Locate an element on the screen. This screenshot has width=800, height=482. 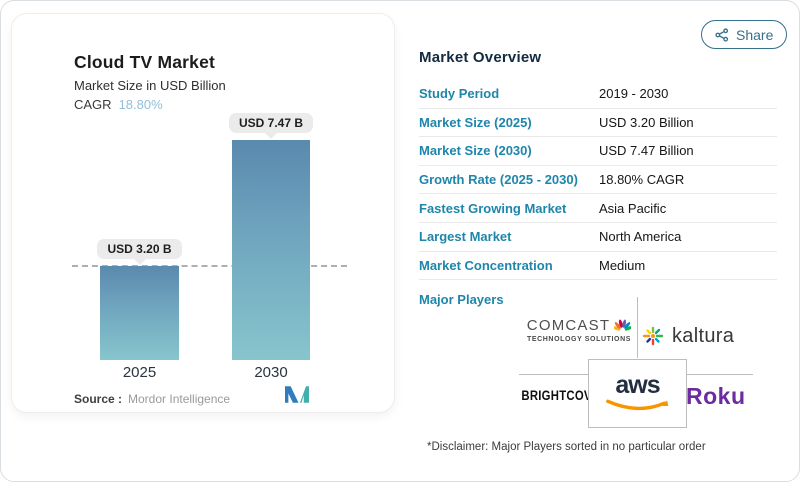
bar-2025: USD 3.20 B is located at coordinates (139, 299).